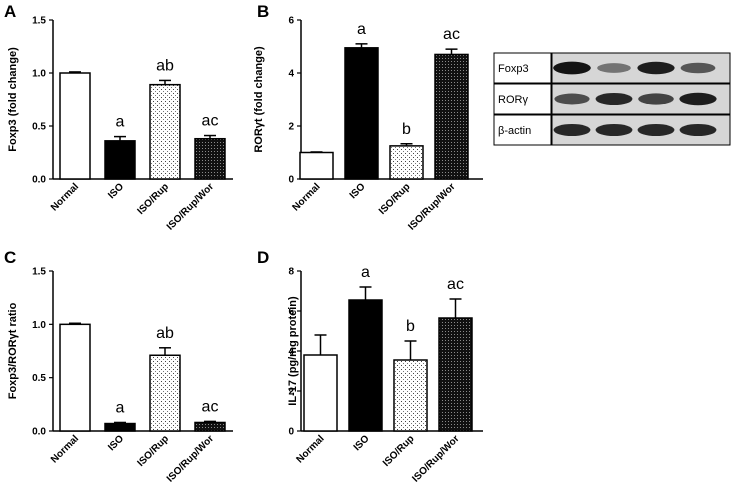  What do you see at coordinates (435, 458) in the screenshot?
I see `panel-d-category-label: ISO/Rup/Wor` at bounding box center [435, 458].